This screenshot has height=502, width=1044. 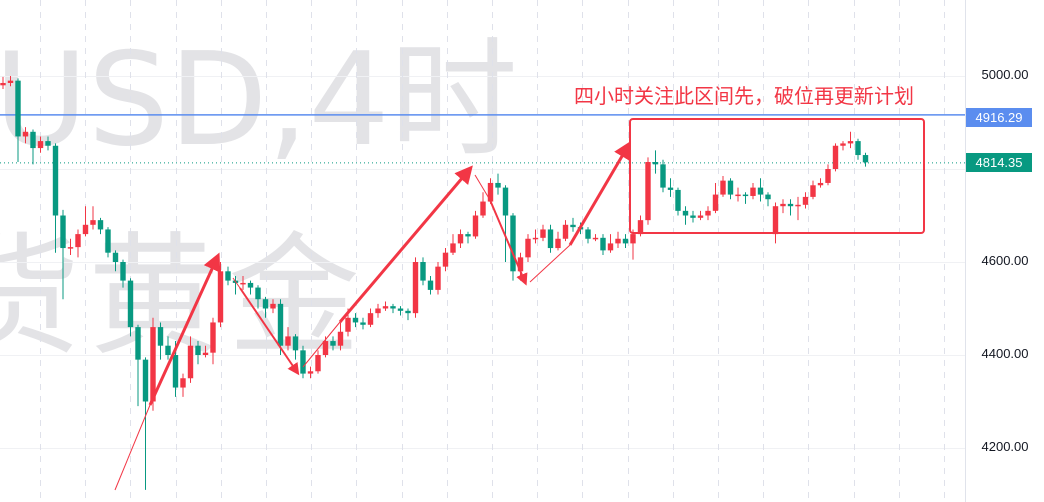 I want to click on y-tick-label: 4400.00, so click(x=1005, y=353).